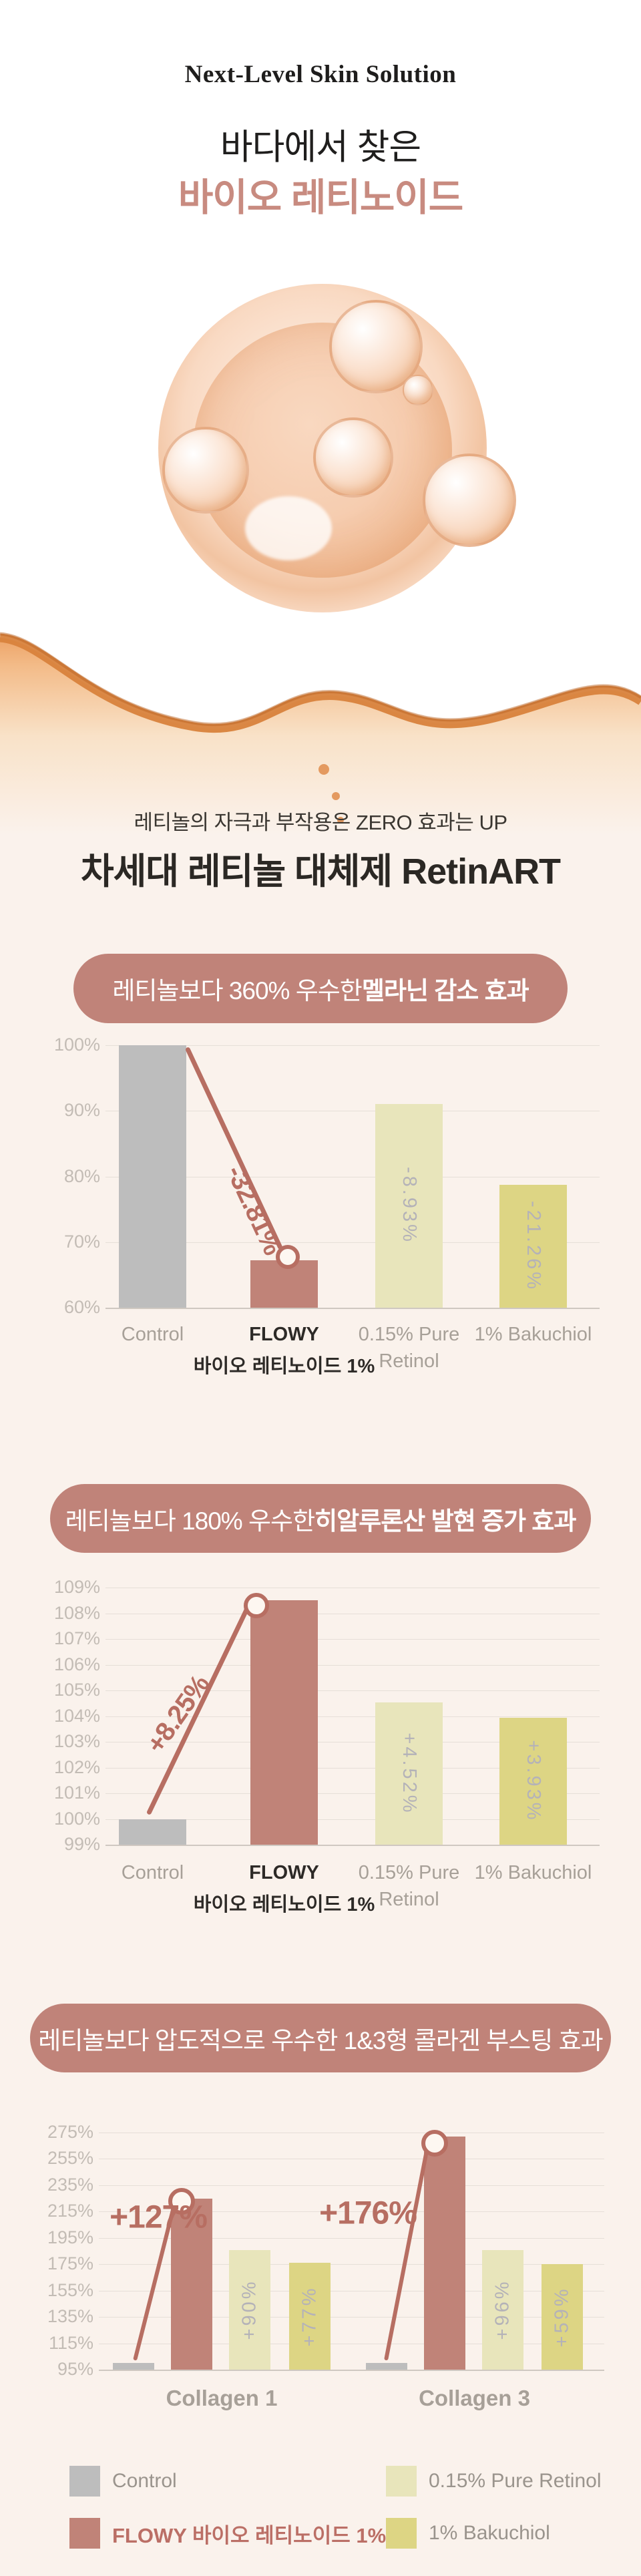  I want to click on y-tick-label: 107%, so click(76, 1638).